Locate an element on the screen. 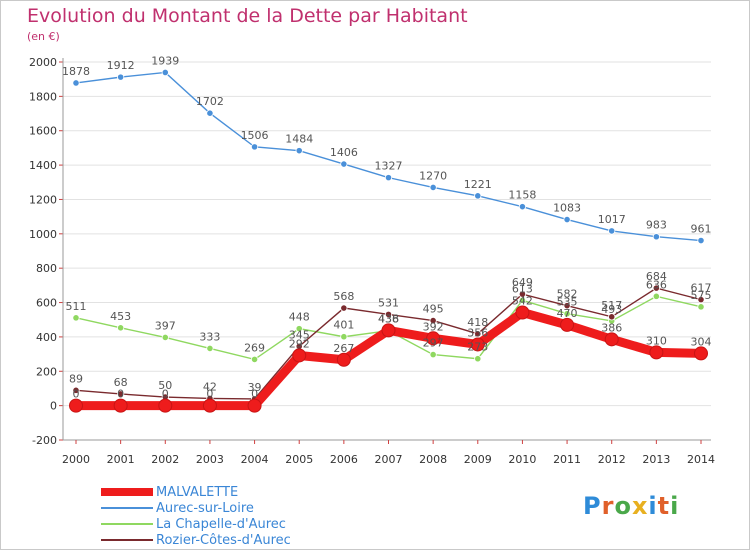 Image resolution: width=750 pixels, height=550 pixels. data-label: 636 is located at coordinates (656, 284).